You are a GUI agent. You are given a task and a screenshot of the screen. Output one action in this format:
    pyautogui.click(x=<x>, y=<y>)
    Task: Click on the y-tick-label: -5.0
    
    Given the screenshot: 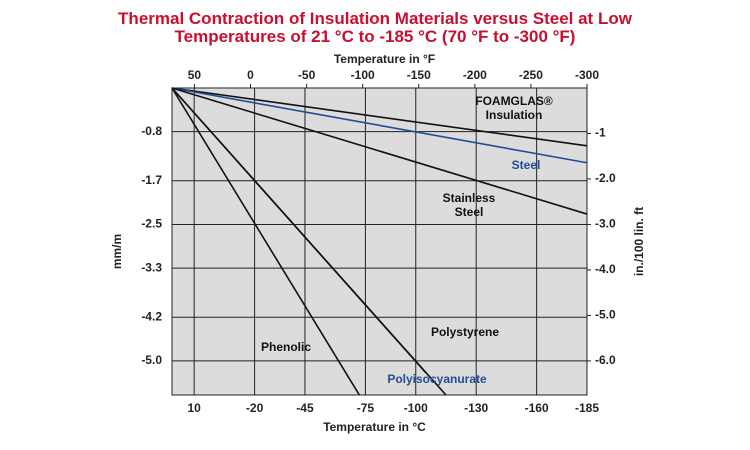 What is the action you would take?
    pyautogui.click(x=151, y=360)
    